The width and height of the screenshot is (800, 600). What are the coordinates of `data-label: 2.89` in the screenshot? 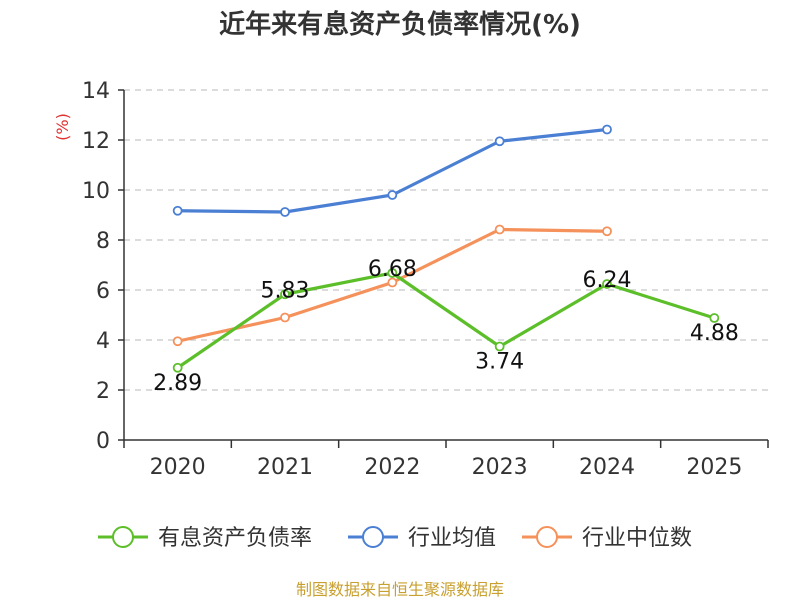 It's located at (177, 383).